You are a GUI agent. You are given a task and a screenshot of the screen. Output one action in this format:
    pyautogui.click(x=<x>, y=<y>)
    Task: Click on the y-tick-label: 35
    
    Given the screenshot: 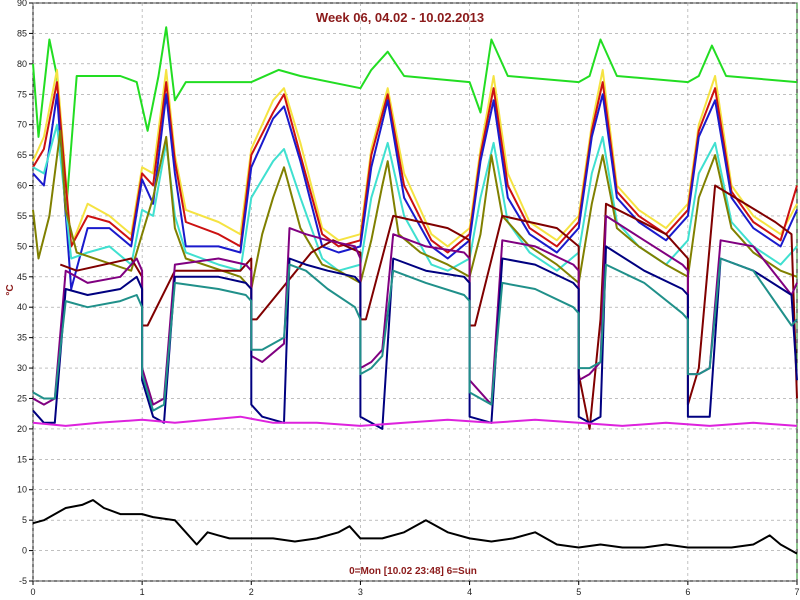 What is the action you would take?
    pyautogui.click(x=22, y=338)
    